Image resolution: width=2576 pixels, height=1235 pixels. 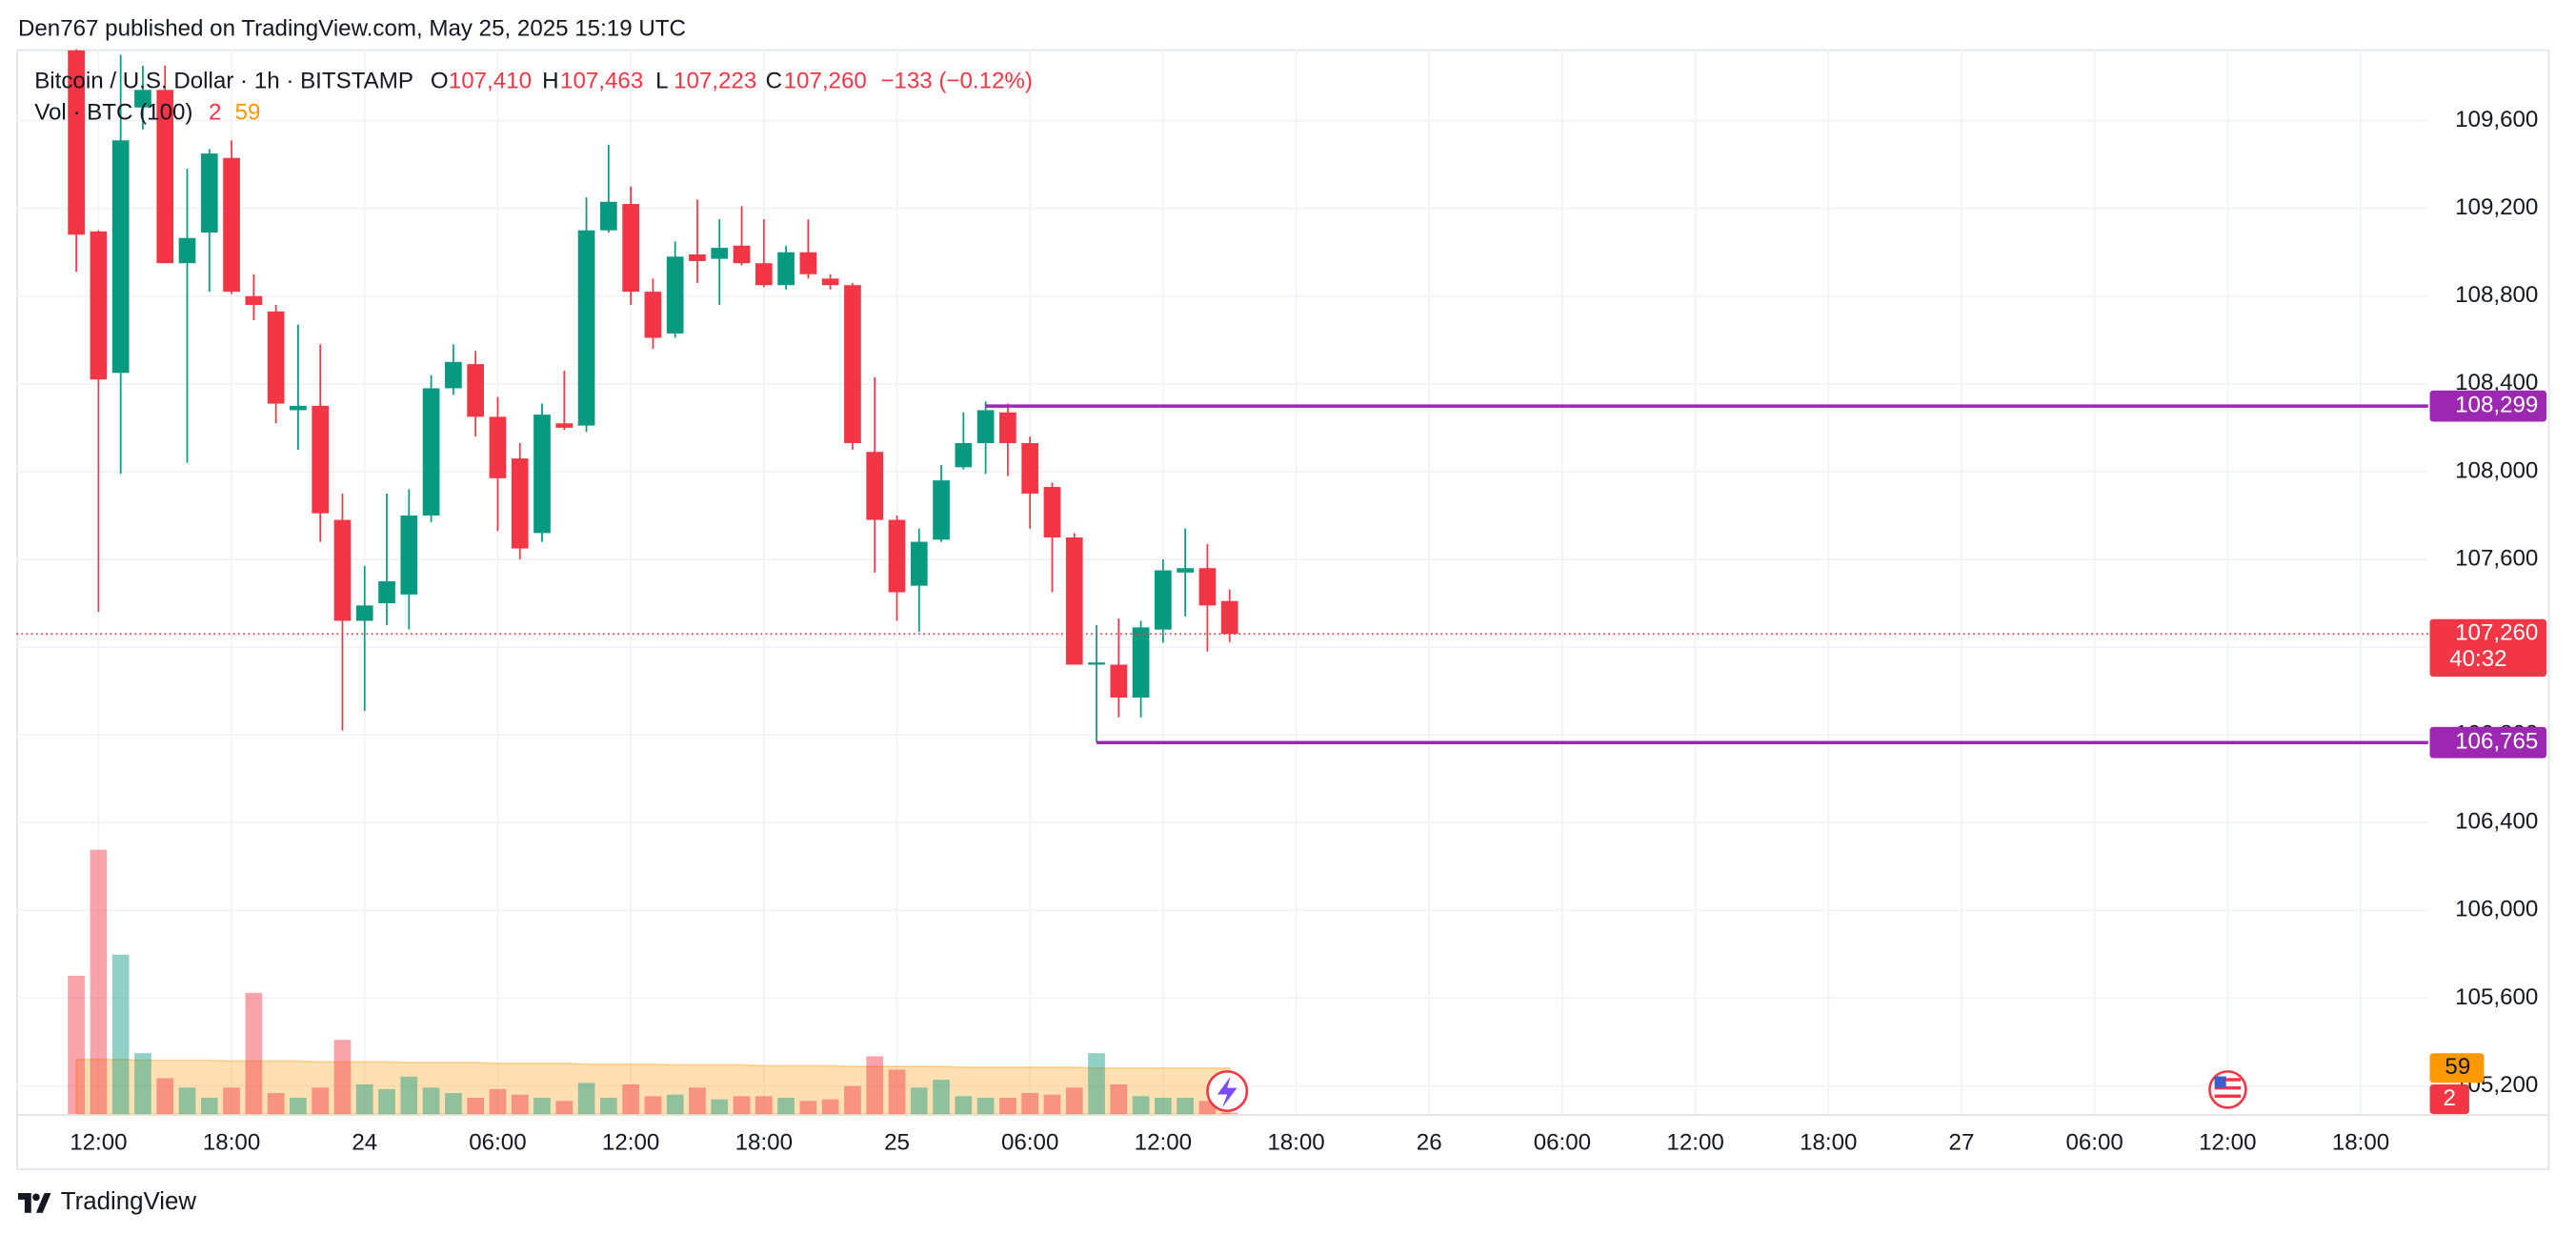 What do you see at coordinates (956, 81) in the screenshot?
I see `legend-change: −133 (−0.12%)` at bounding box center [956, 81].